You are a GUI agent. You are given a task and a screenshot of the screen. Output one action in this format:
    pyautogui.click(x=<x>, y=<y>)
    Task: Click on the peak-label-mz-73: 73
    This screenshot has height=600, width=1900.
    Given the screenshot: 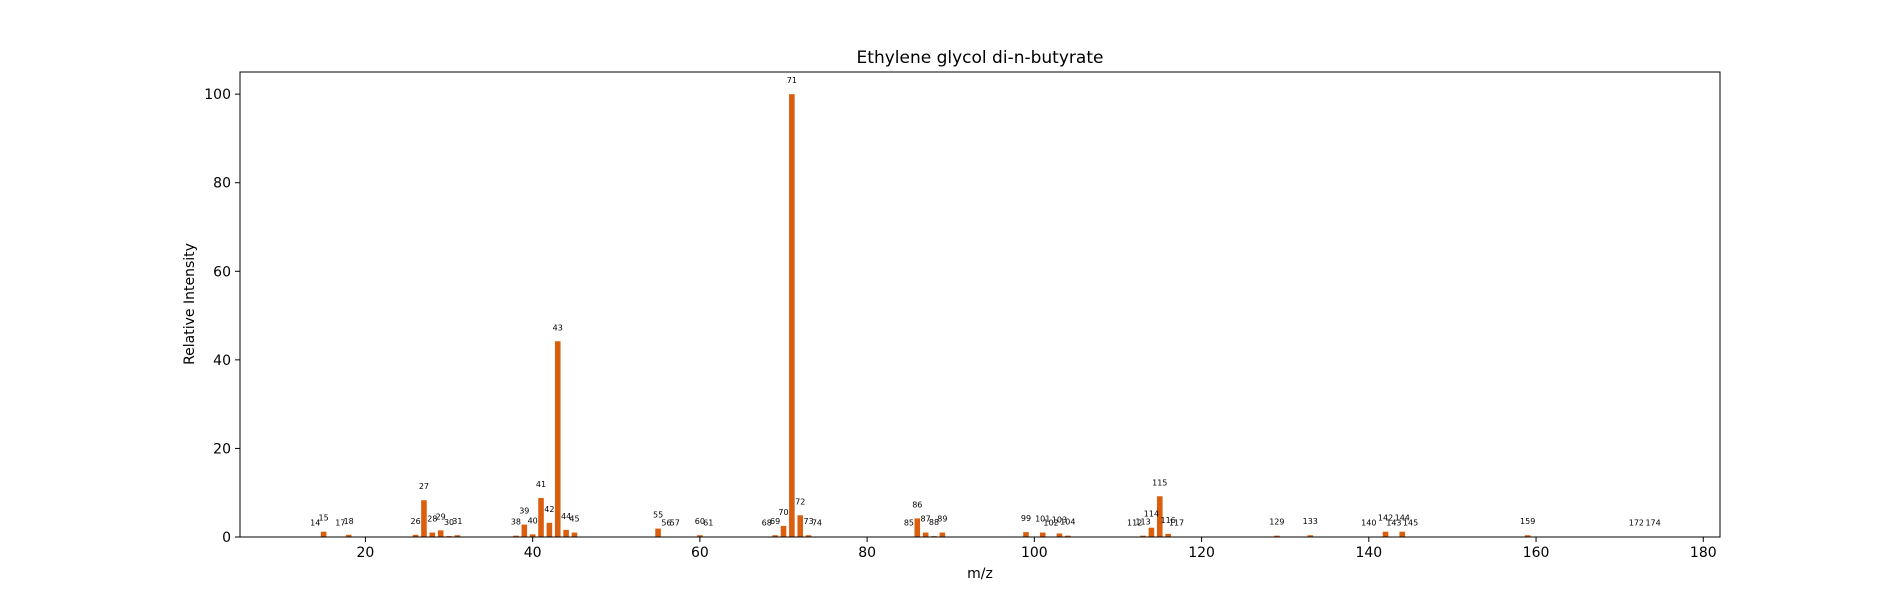 What is the action you would take?
    pyautogui.click(x=808, y=521)
    